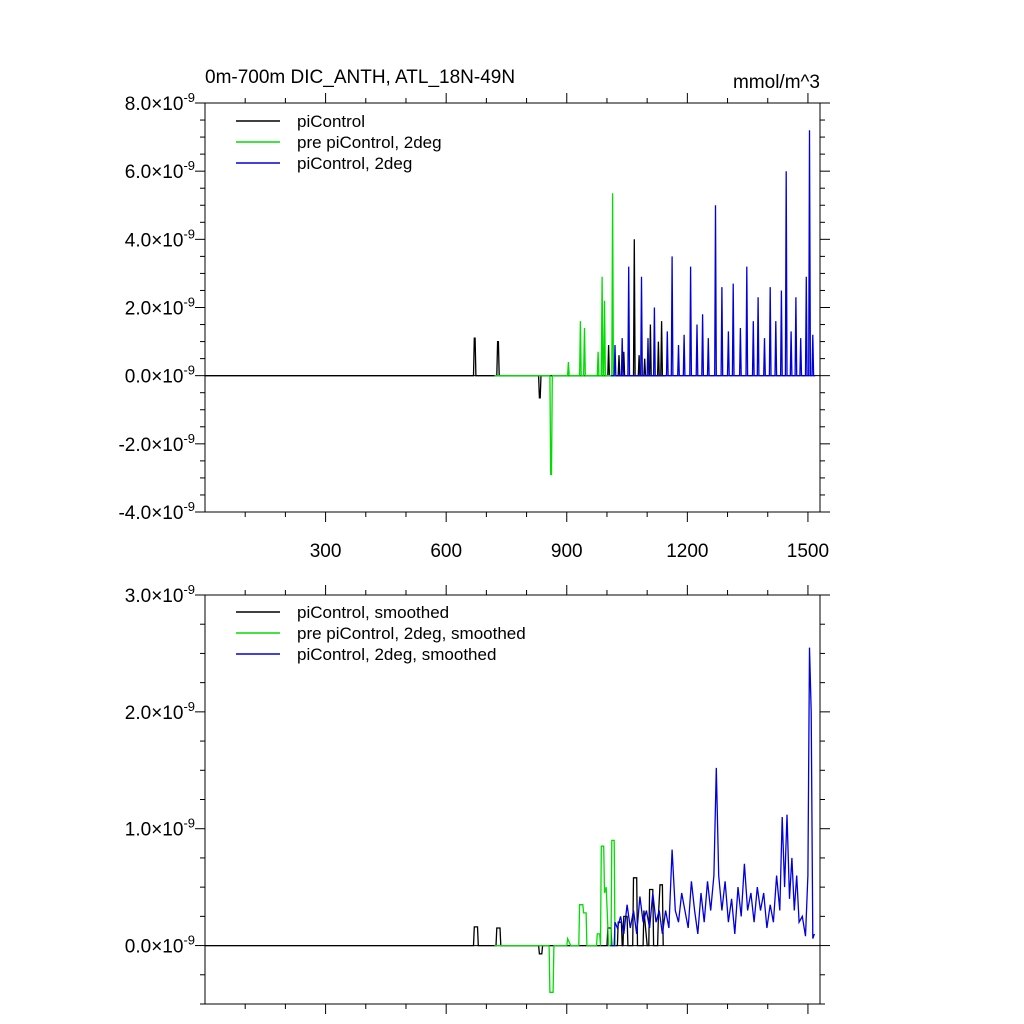  I want to click on units-label: mmol/m^3, so click(776, 82).